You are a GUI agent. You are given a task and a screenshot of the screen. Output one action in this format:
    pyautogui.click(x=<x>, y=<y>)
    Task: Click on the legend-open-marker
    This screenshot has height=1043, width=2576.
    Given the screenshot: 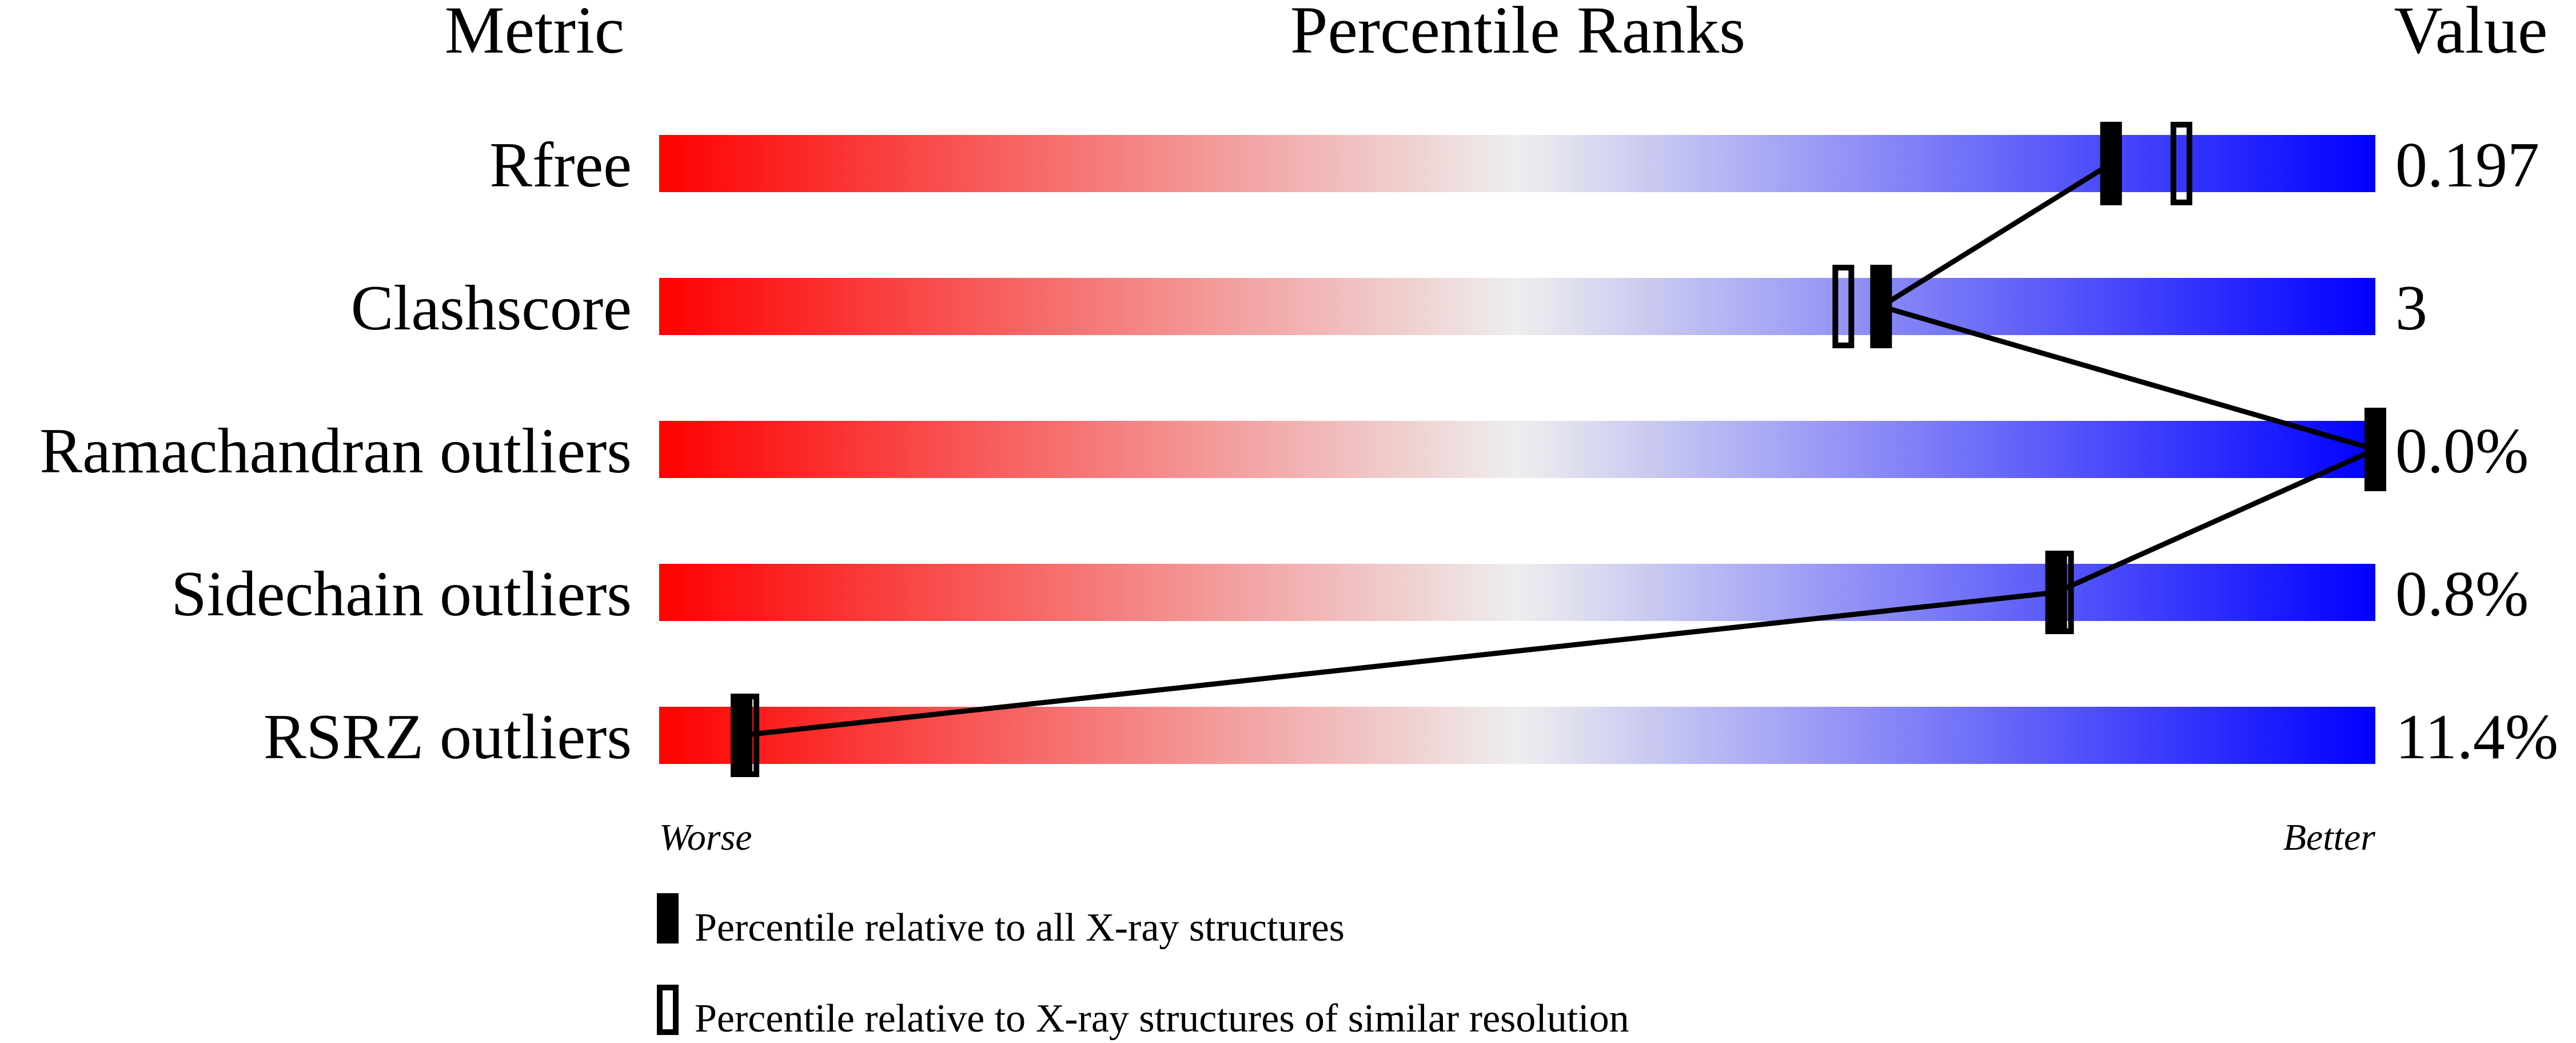 What is the action you would take?
    pyautogui.click(x=668, y=1010)
    